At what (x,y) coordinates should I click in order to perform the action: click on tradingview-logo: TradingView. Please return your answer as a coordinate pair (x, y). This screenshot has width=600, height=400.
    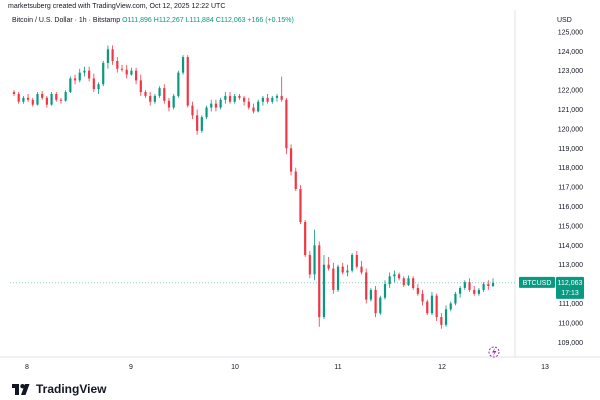
    Looking at the image, I should click on (59, 389).